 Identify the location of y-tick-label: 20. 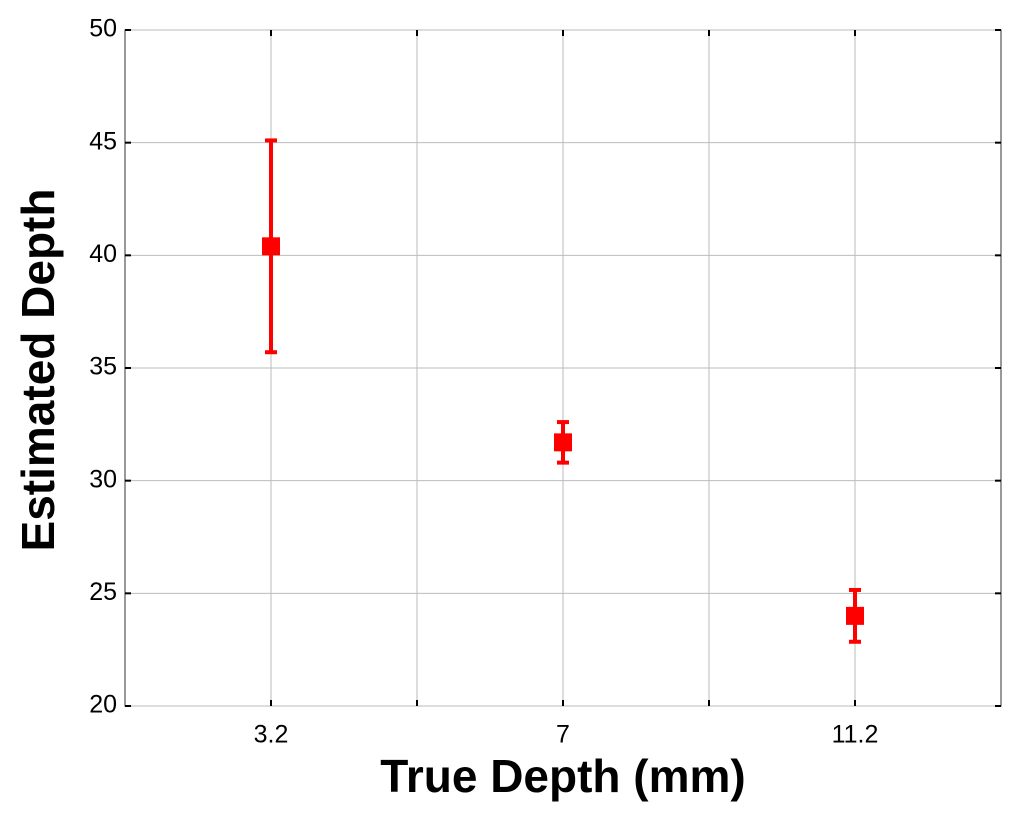
(103, 705).